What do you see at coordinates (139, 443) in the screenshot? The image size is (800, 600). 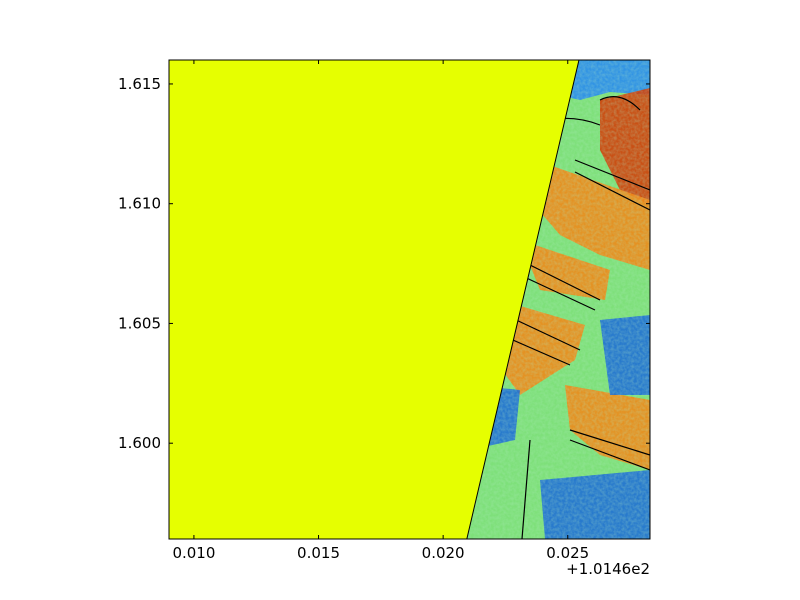 I see `y-tick-label: 1.600` at bounding box center [139, 443].